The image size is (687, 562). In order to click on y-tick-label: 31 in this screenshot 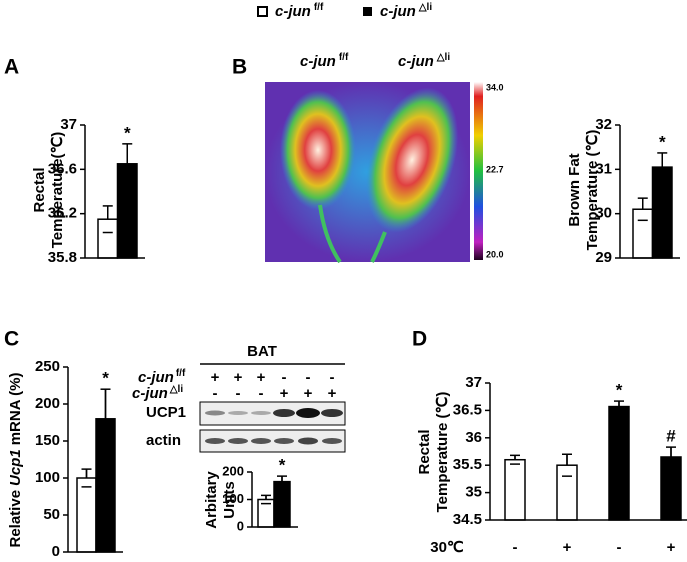, I will do `click(603, 168)`.